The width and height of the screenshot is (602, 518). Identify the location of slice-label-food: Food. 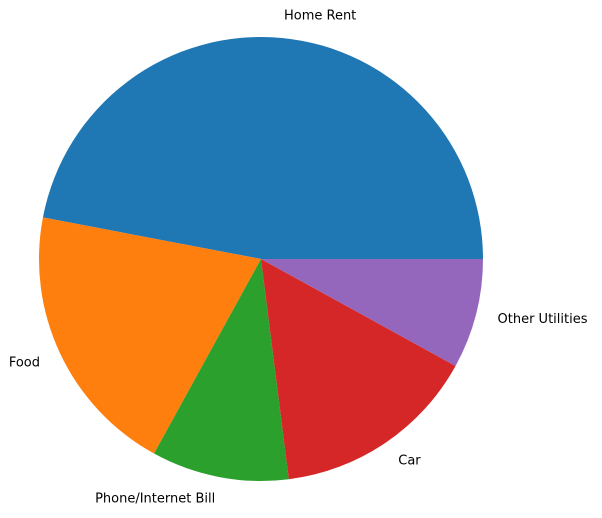
(24, 362).